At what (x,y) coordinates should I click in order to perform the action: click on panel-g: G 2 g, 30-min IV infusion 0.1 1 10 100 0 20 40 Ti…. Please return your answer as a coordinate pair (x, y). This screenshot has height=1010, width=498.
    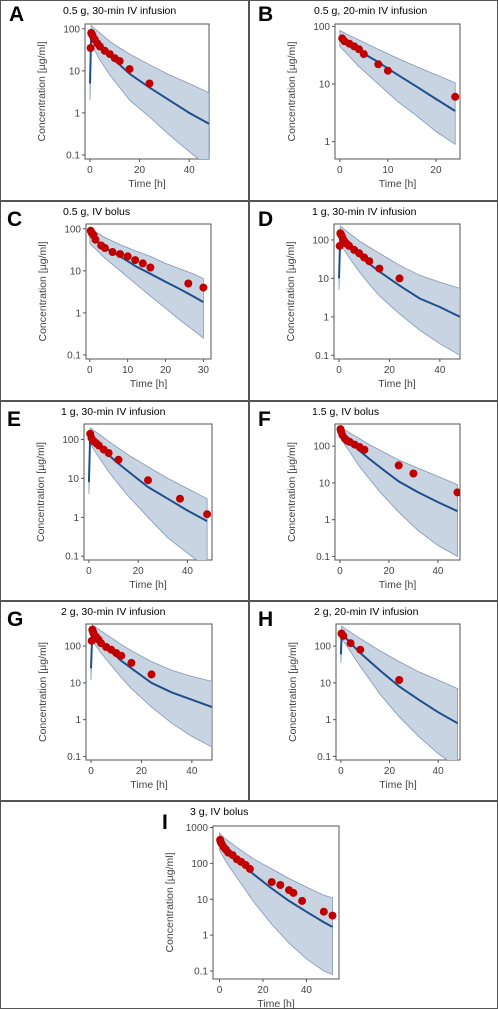
    Looking at the image, I should click on (124, 701).